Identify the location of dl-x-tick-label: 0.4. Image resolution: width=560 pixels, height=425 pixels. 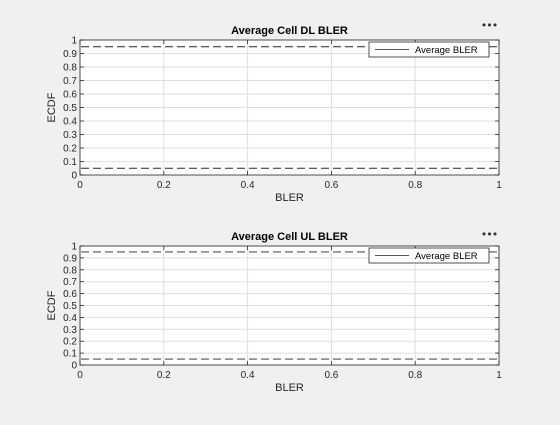
(248, 185).